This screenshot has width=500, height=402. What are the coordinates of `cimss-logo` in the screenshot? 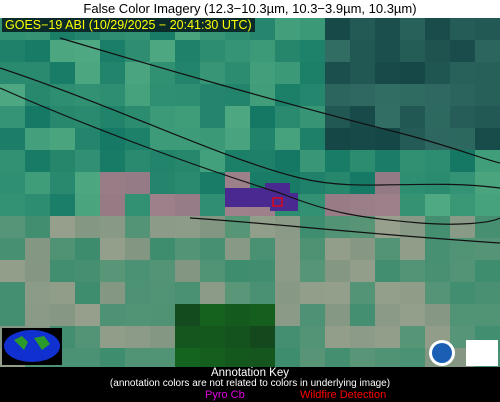 It's located at (482, 353).